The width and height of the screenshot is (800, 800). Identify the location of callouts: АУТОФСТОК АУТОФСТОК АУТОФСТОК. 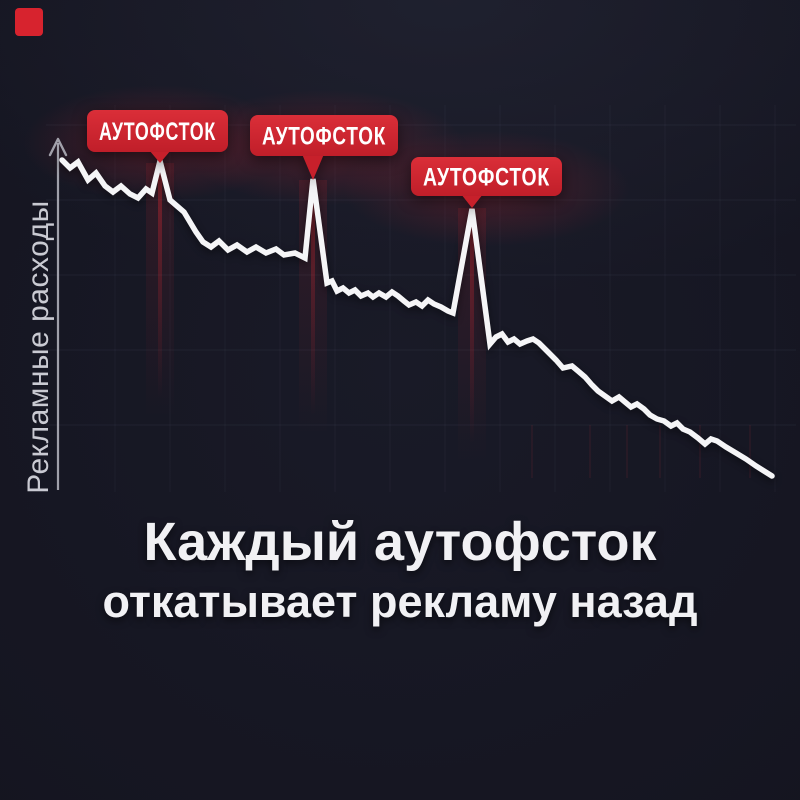
(324, 159).